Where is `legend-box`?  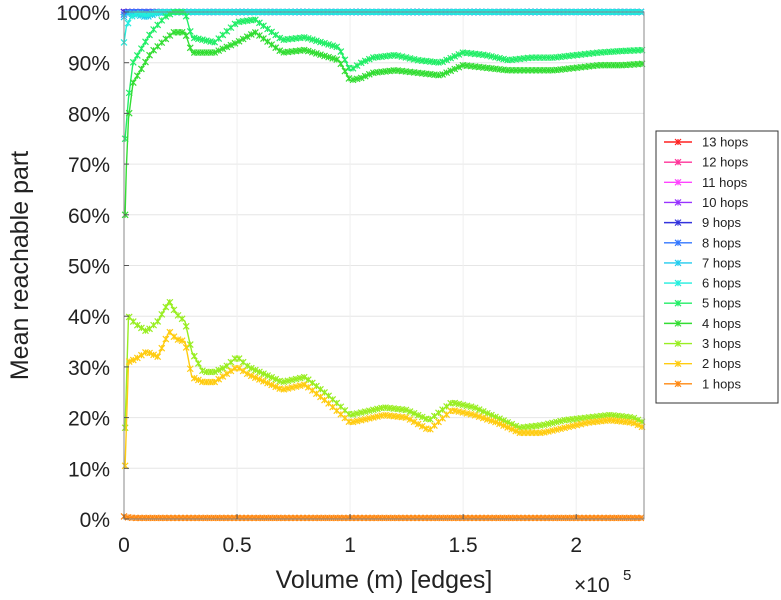 legend-box is located at coordinates (717, 267).